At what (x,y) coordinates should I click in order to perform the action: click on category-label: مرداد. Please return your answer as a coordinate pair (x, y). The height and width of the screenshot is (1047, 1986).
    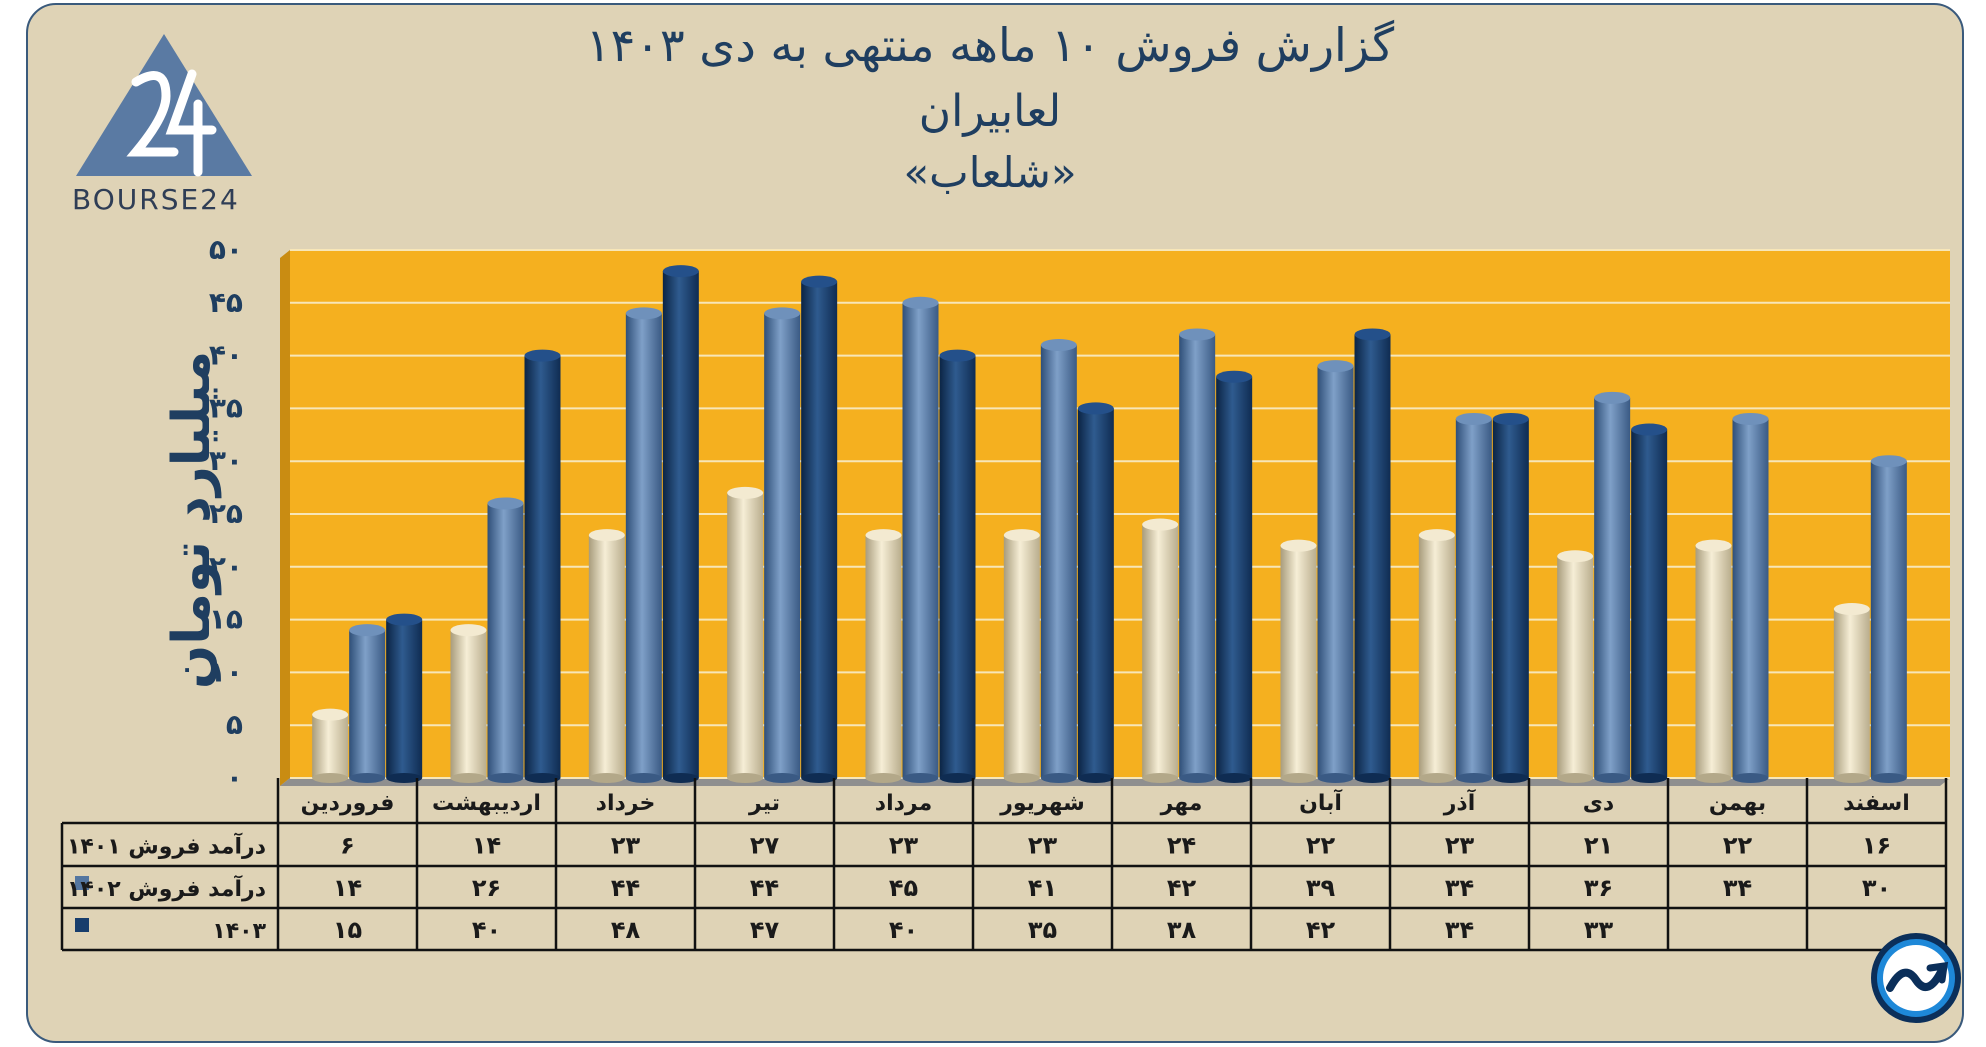
    Looking at the image, I should click on (903, 803).